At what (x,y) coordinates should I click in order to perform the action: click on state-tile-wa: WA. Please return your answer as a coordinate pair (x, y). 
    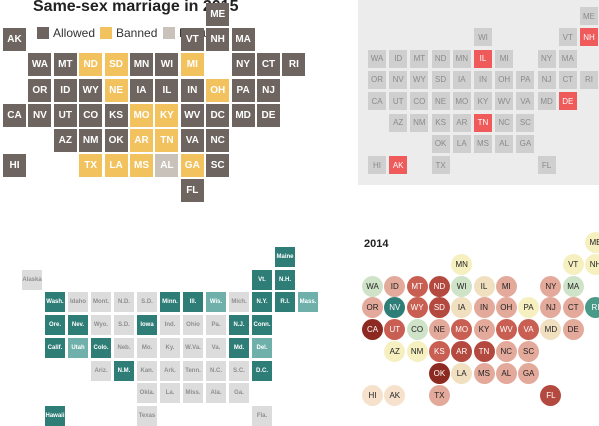
    Looking at the image, I should click on (40, 65).